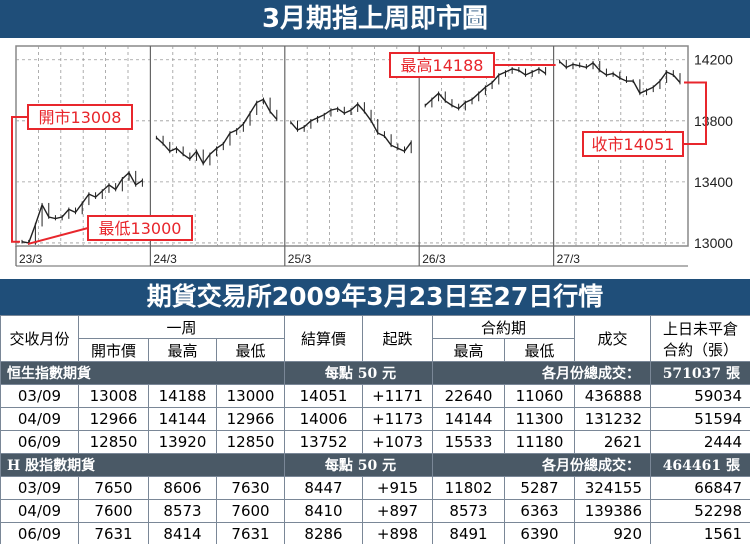 This screenshot has height=544, width=750. I want to click on table-cell: 13752, so click(323, 442).